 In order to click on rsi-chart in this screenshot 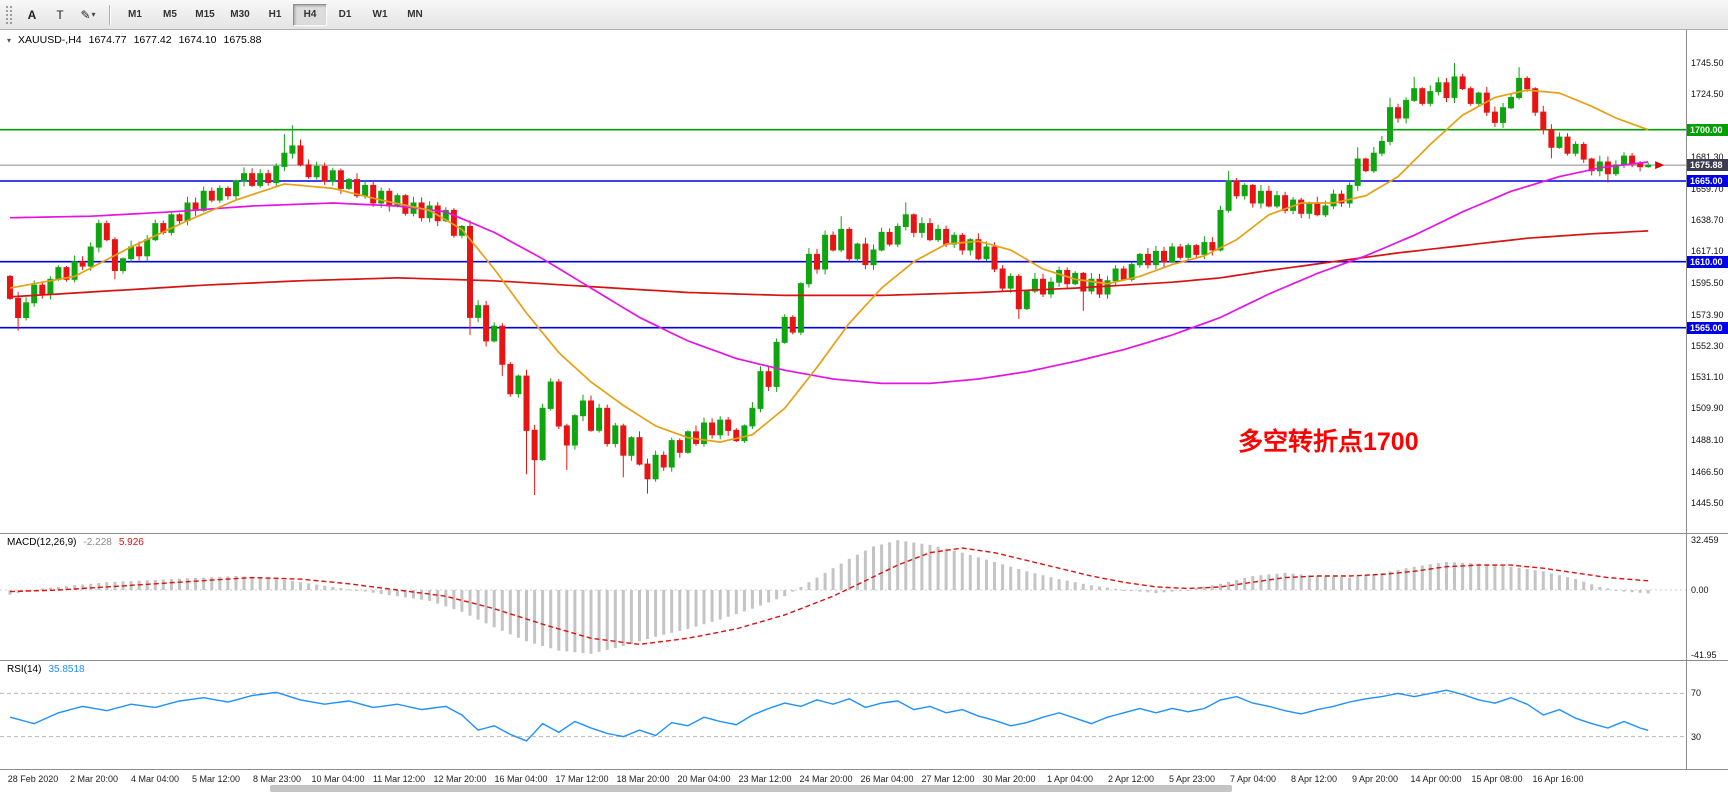, I will do `click(843, 715)`.